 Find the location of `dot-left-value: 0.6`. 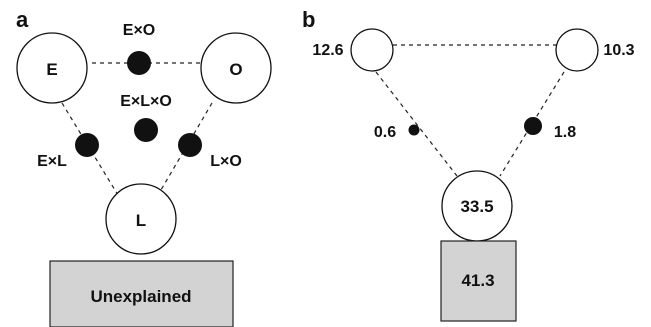

dot-left-value: 0.6 is located at coordinates (385, 132).